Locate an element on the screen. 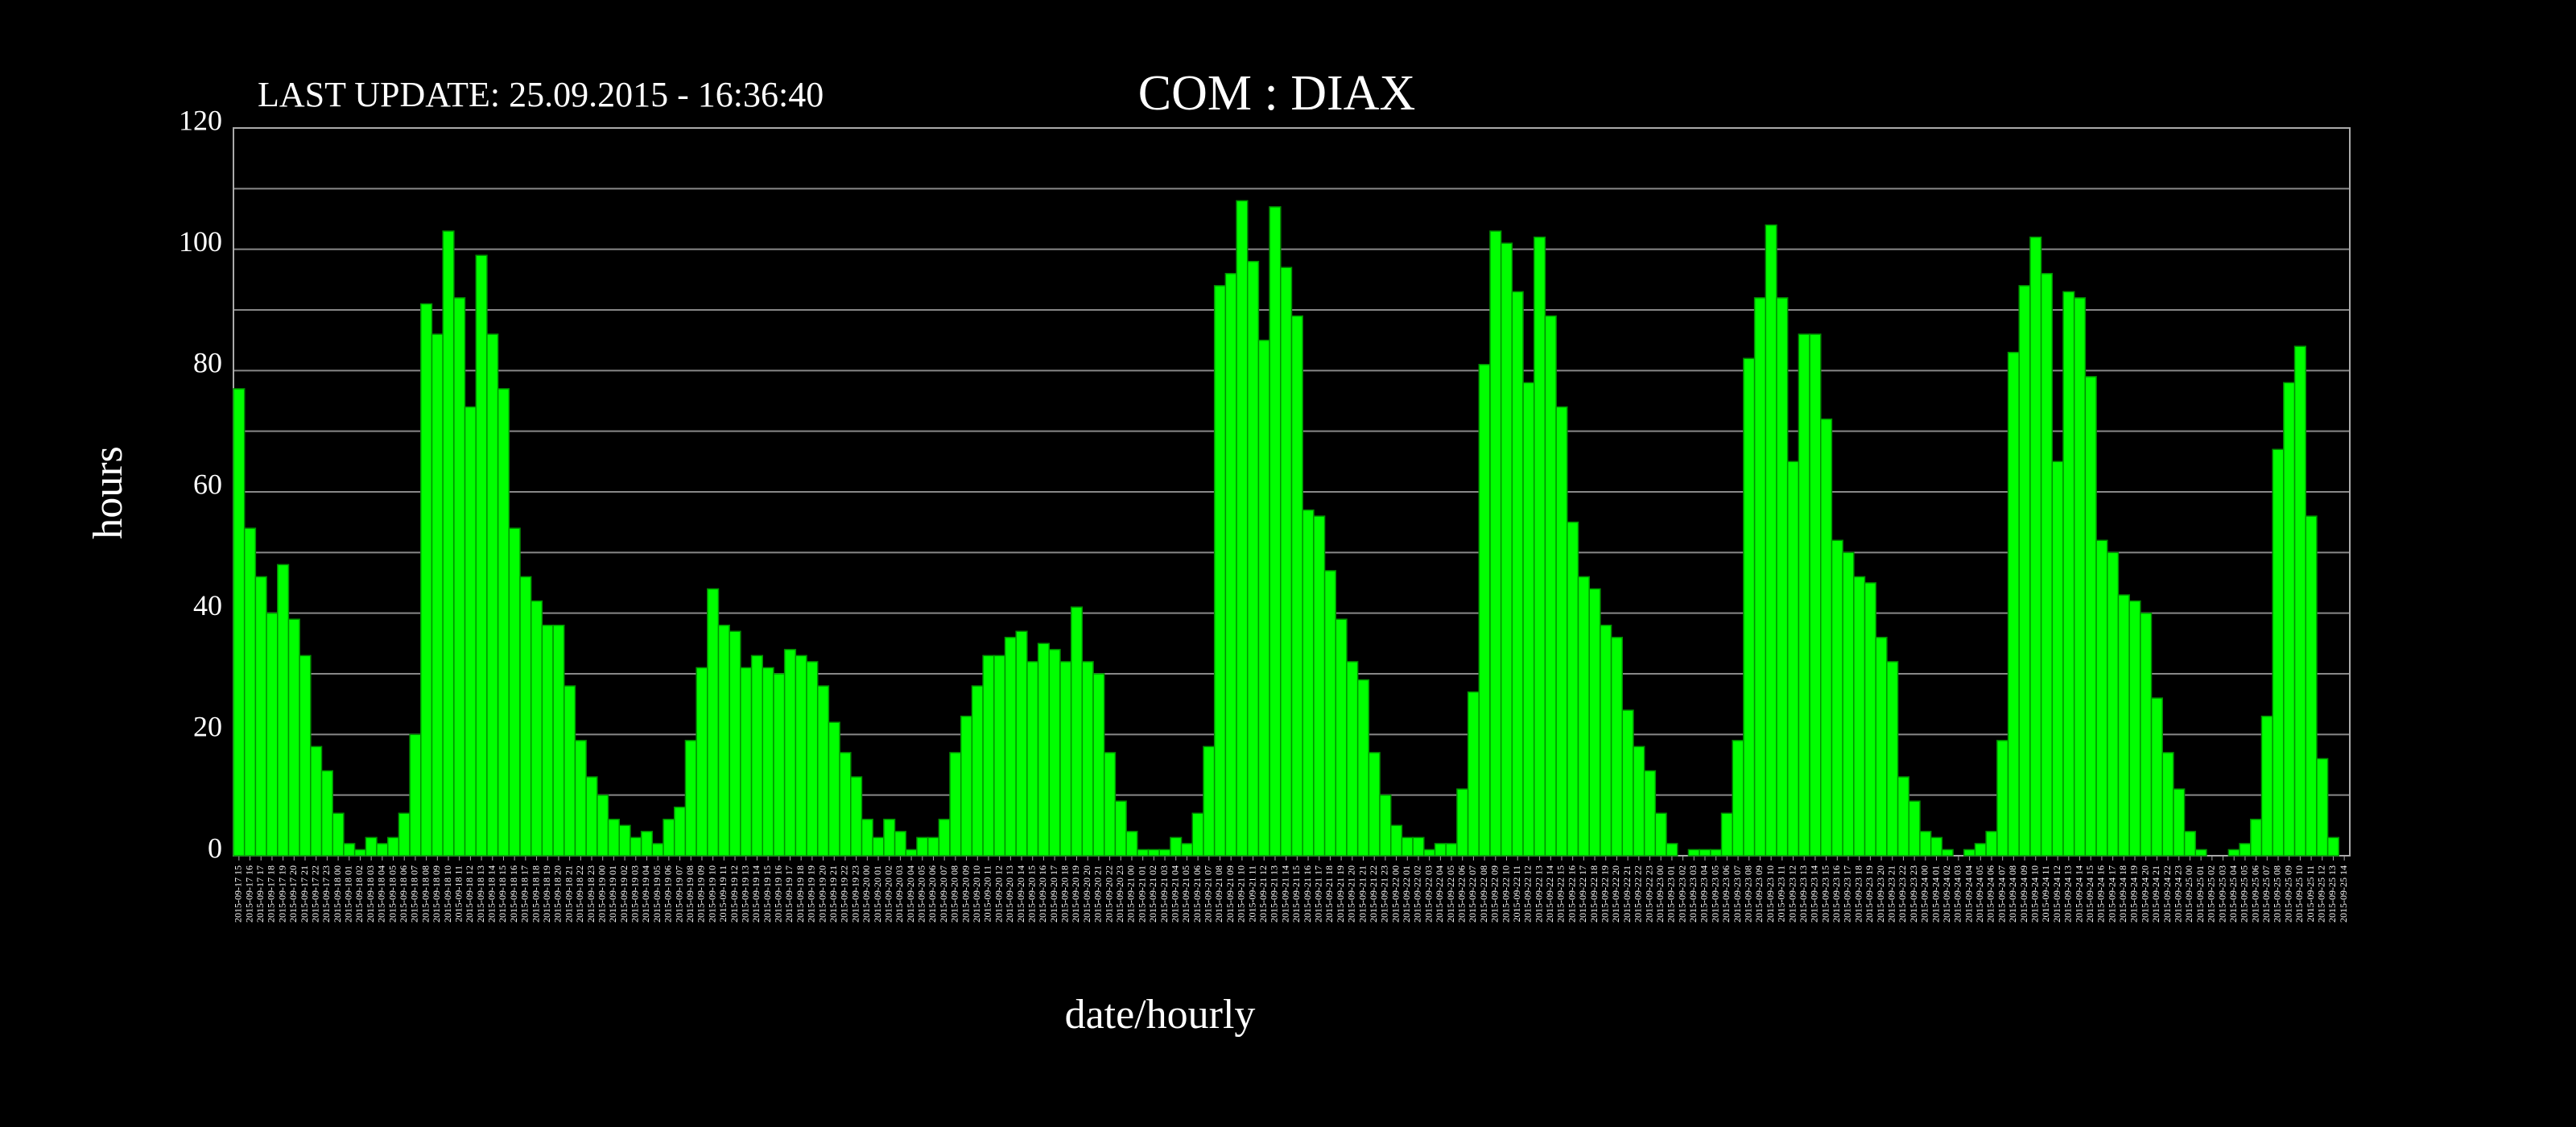 The image size is (2576, 1127). x-tick-label: 2015-09-17 18 is located at coordinates (271, 894).